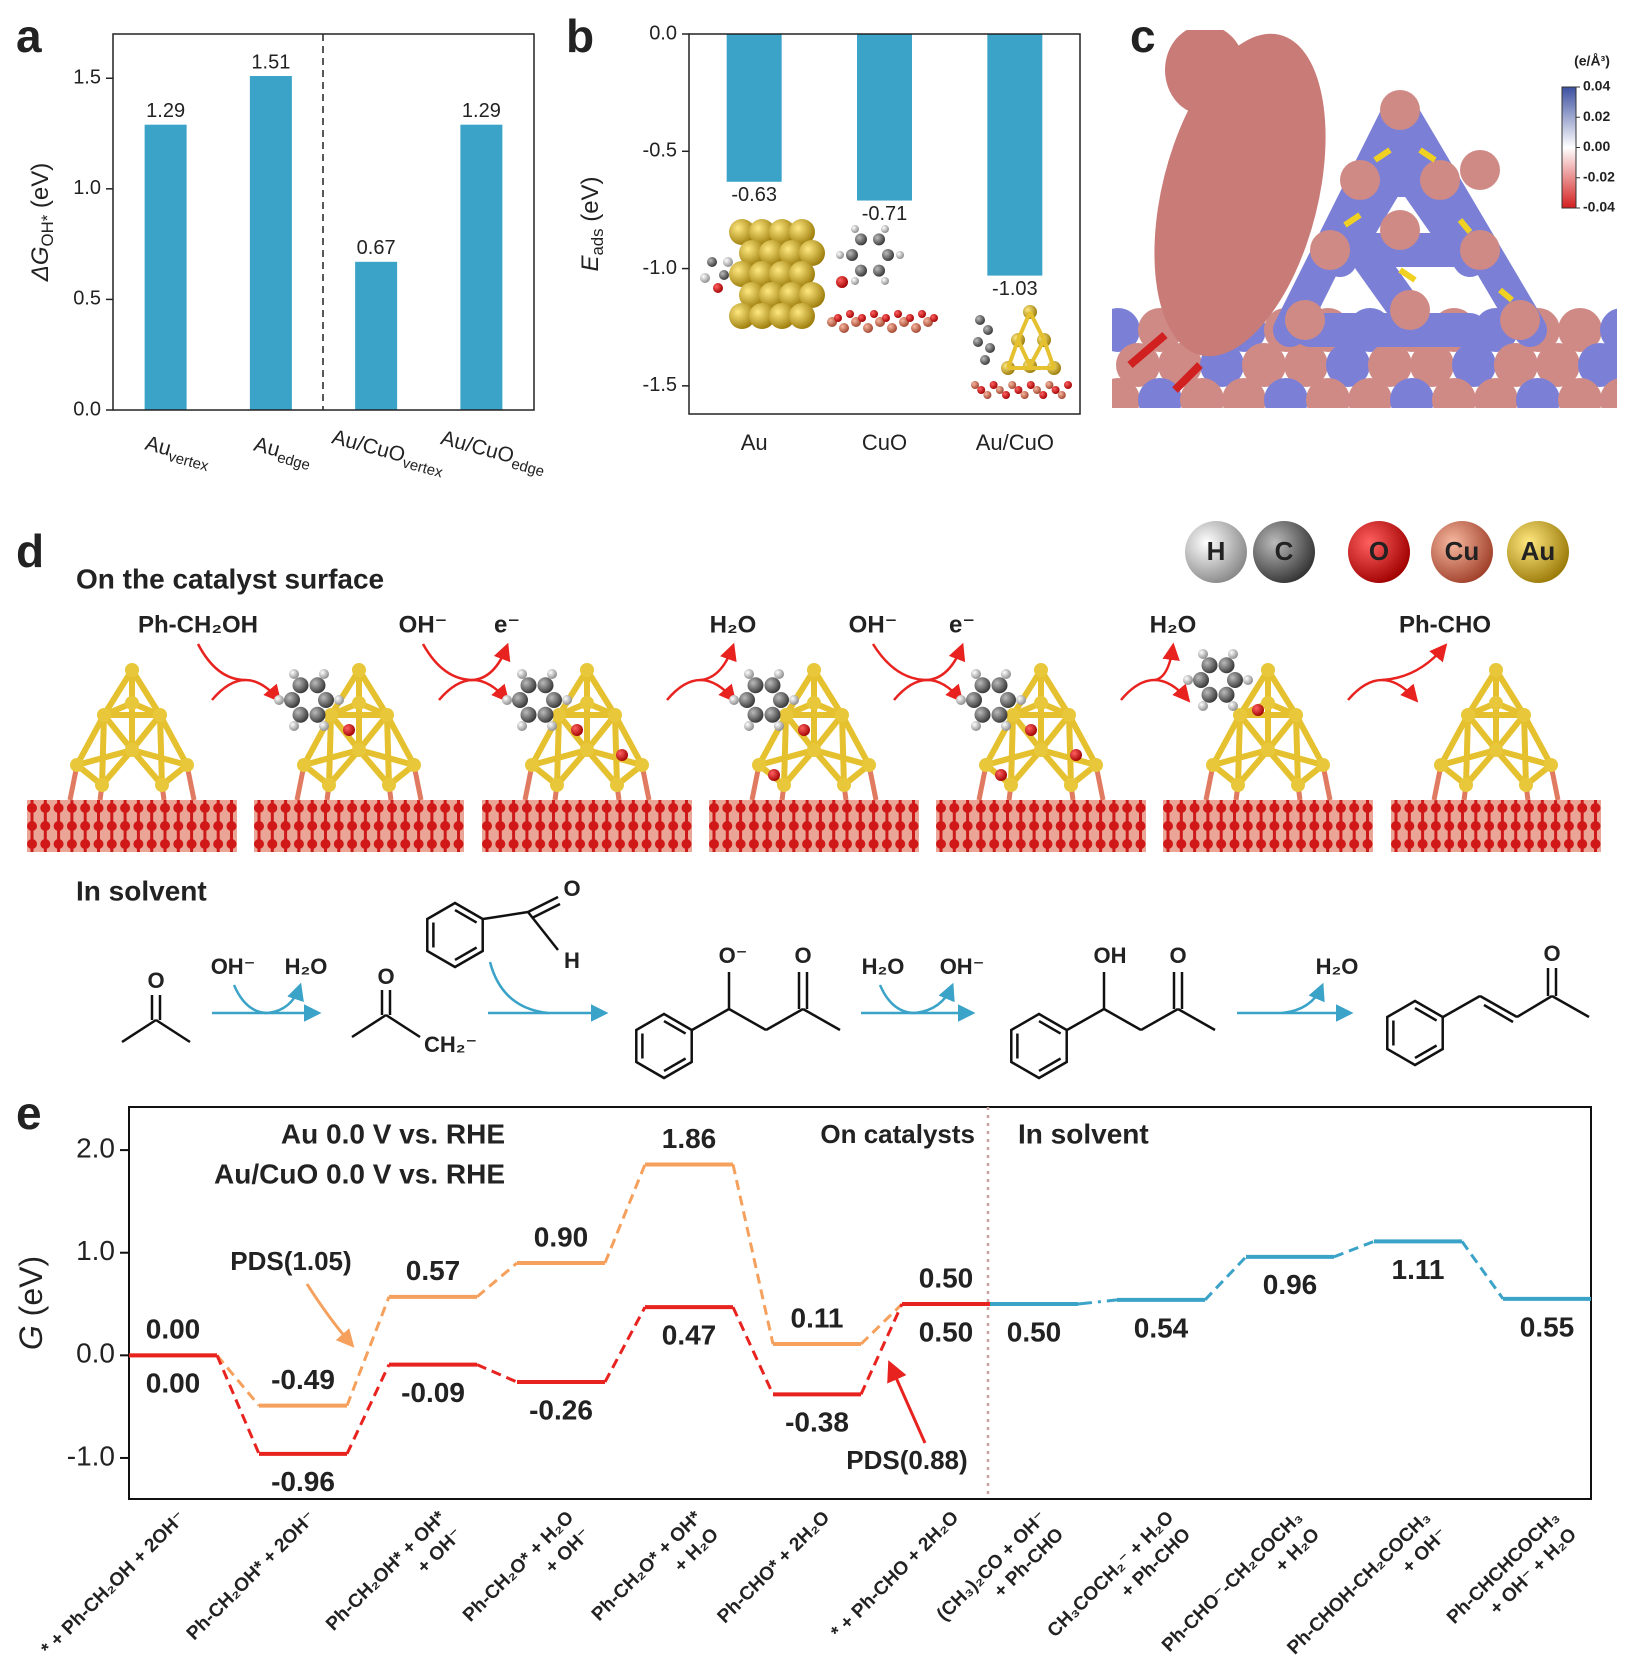  I want to click on y-axis-label-part: G, so click(31, 1337).